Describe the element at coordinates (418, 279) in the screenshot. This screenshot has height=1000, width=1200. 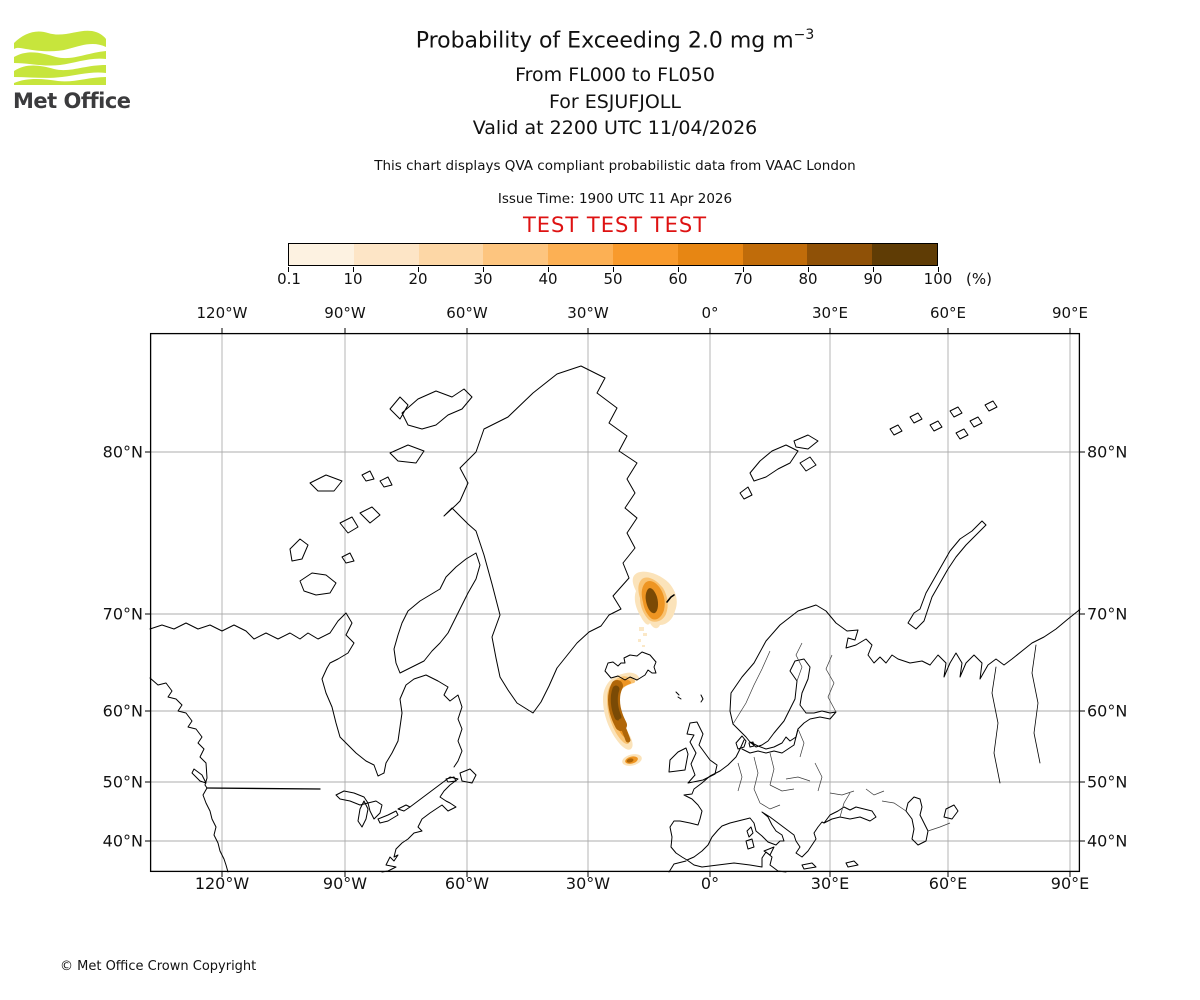
I see `colorbar-tick-label: 20` at that location.